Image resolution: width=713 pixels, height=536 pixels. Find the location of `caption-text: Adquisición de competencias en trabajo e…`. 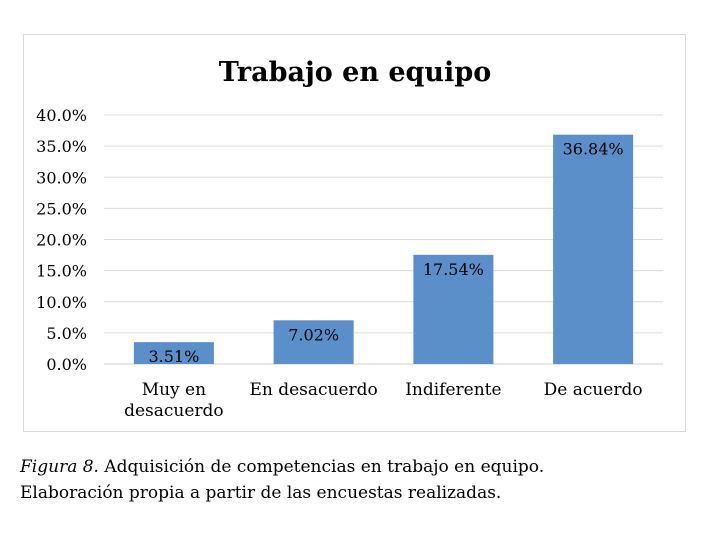

caption-text: Adquisición de competencias en trabajo e… is located at coordinates (321, 467).